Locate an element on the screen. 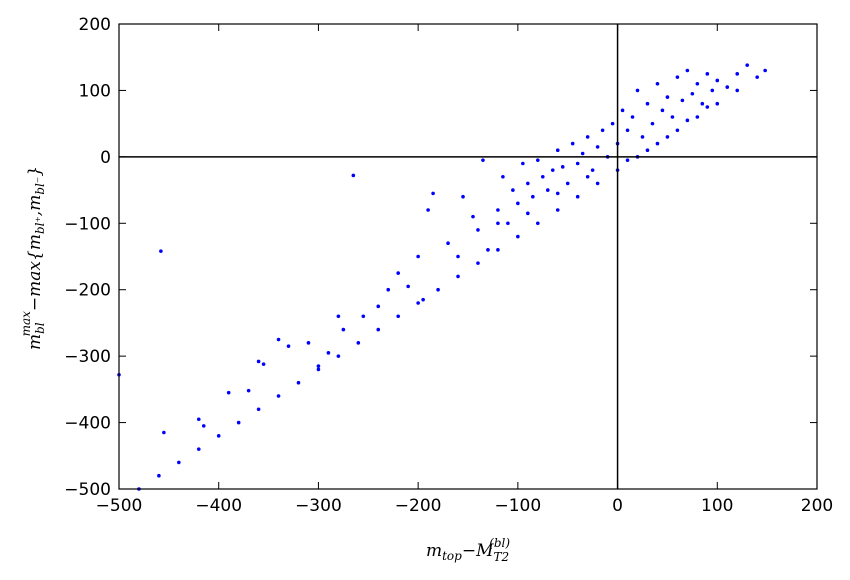 Image resolution: width=850 pixels, height=580 pixels. x-tick-label: −100 is located at coordinates (518, 506).